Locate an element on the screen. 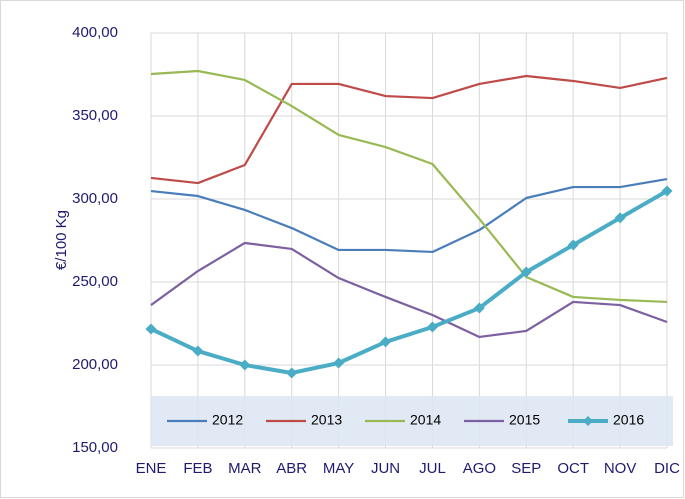 This screenshot has height=499, width=685. legend-label: 2012 is located at coordinates (227, 420).